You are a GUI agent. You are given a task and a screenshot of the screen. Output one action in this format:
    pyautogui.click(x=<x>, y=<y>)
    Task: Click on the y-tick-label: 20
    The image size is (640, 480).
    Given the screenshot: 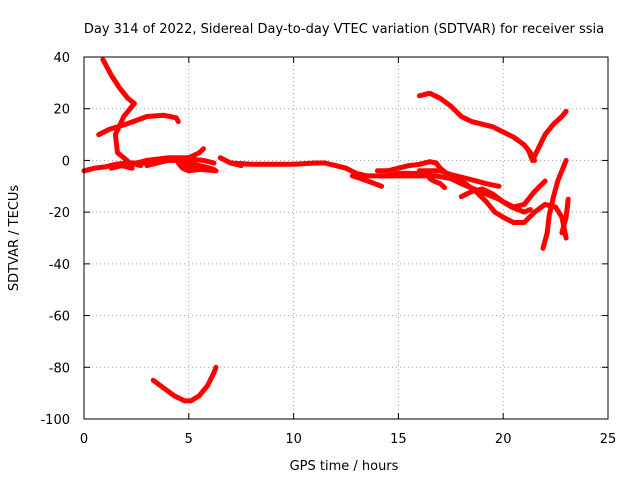 What is the action you would take?
    pyautogui.click(x=61, y=110)
    